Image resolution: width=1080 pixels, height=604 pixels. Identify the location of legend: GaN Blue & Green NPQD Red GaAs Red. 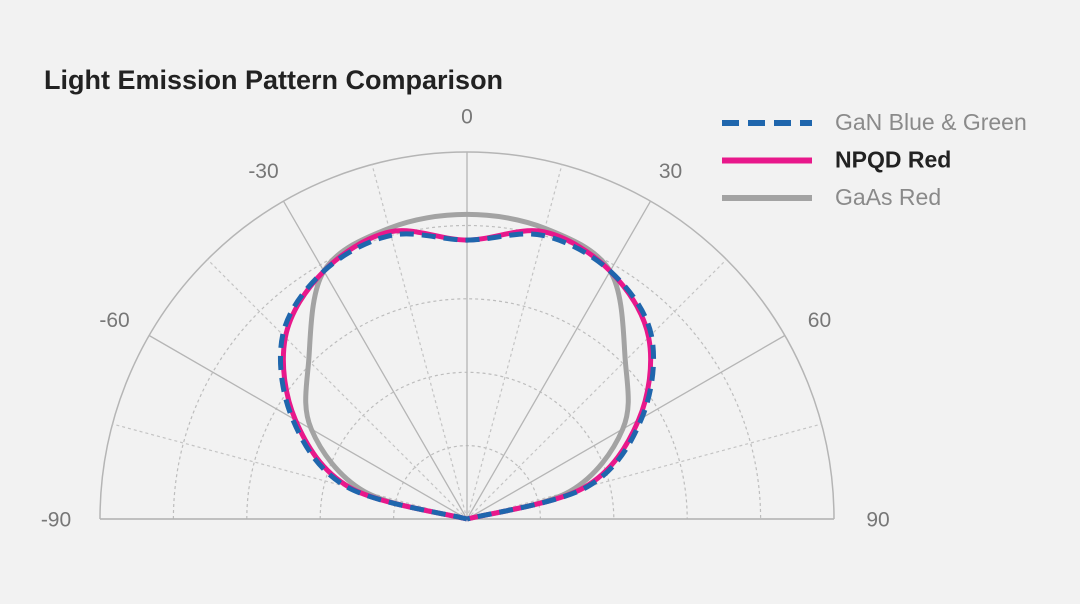
(874, 159).